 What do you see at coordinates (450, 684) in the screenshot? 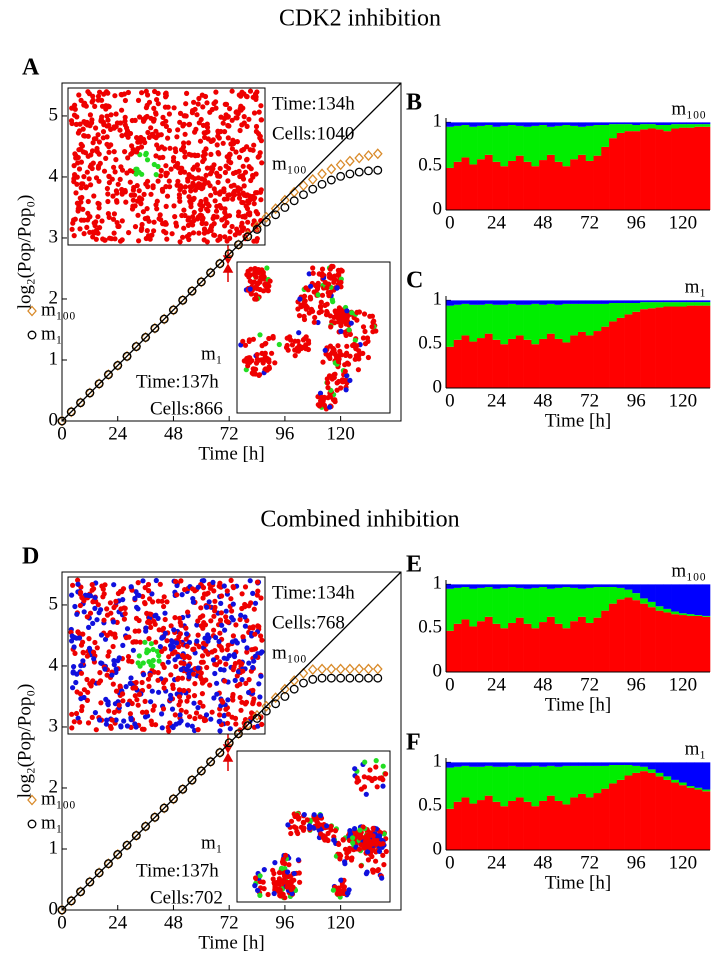
I see `x-tick-label: 0` at bounding box center [450, 684].